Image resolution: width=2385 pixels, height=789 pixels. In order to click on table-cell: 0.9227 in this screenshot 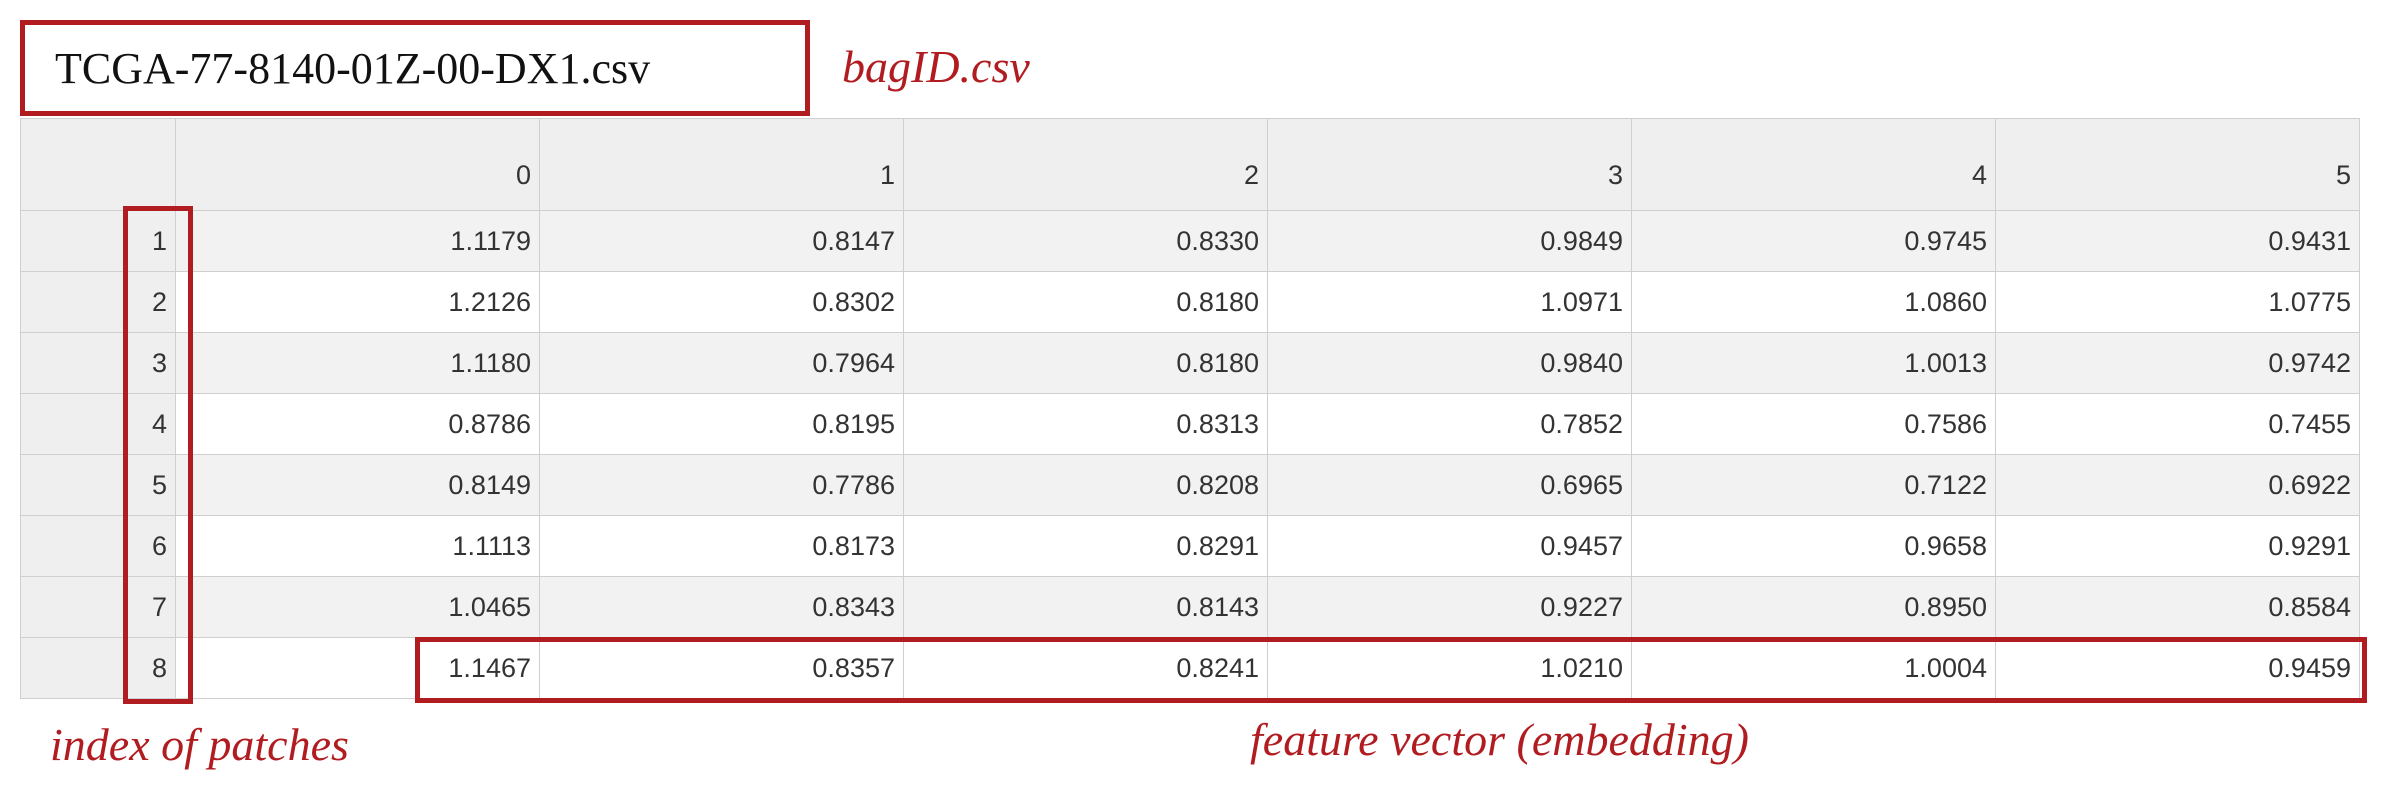, I will do `click(1449, 607)`.